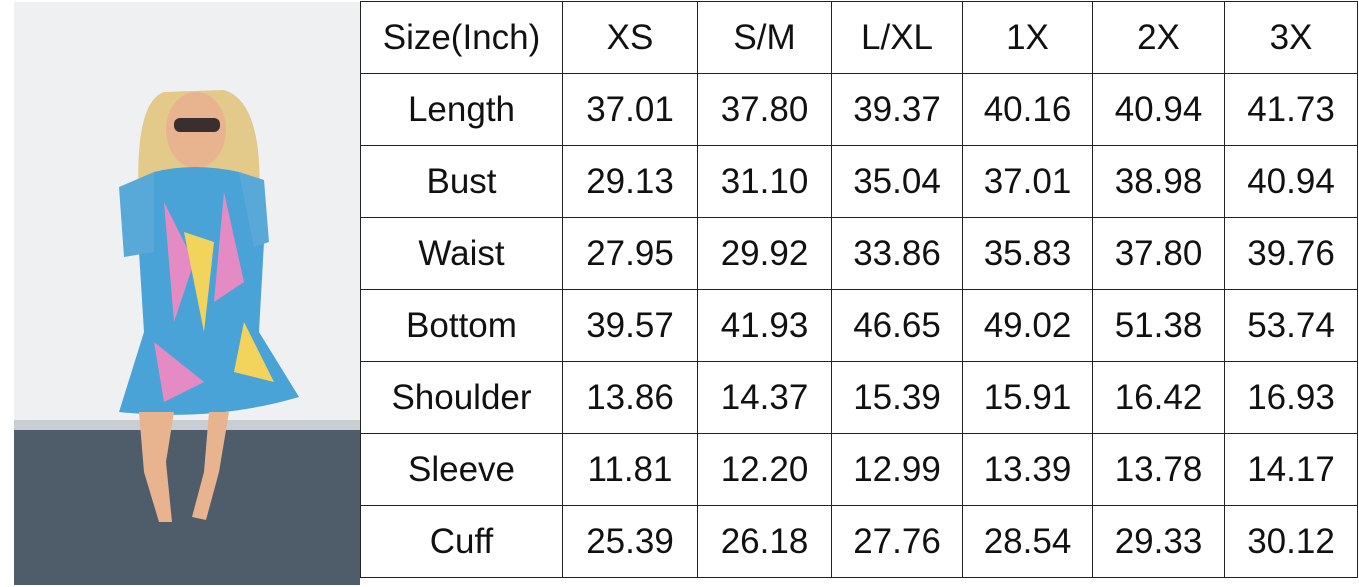 This screenshot has height=587, width=1359. I want to click on measurement-value: 27.76, so click(897, 541).